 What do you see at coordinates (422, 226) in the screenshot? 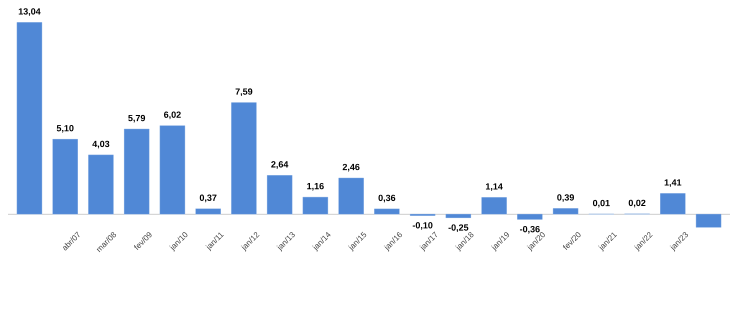
I see `data-label: -0,10` at bounding box center [422, 226].